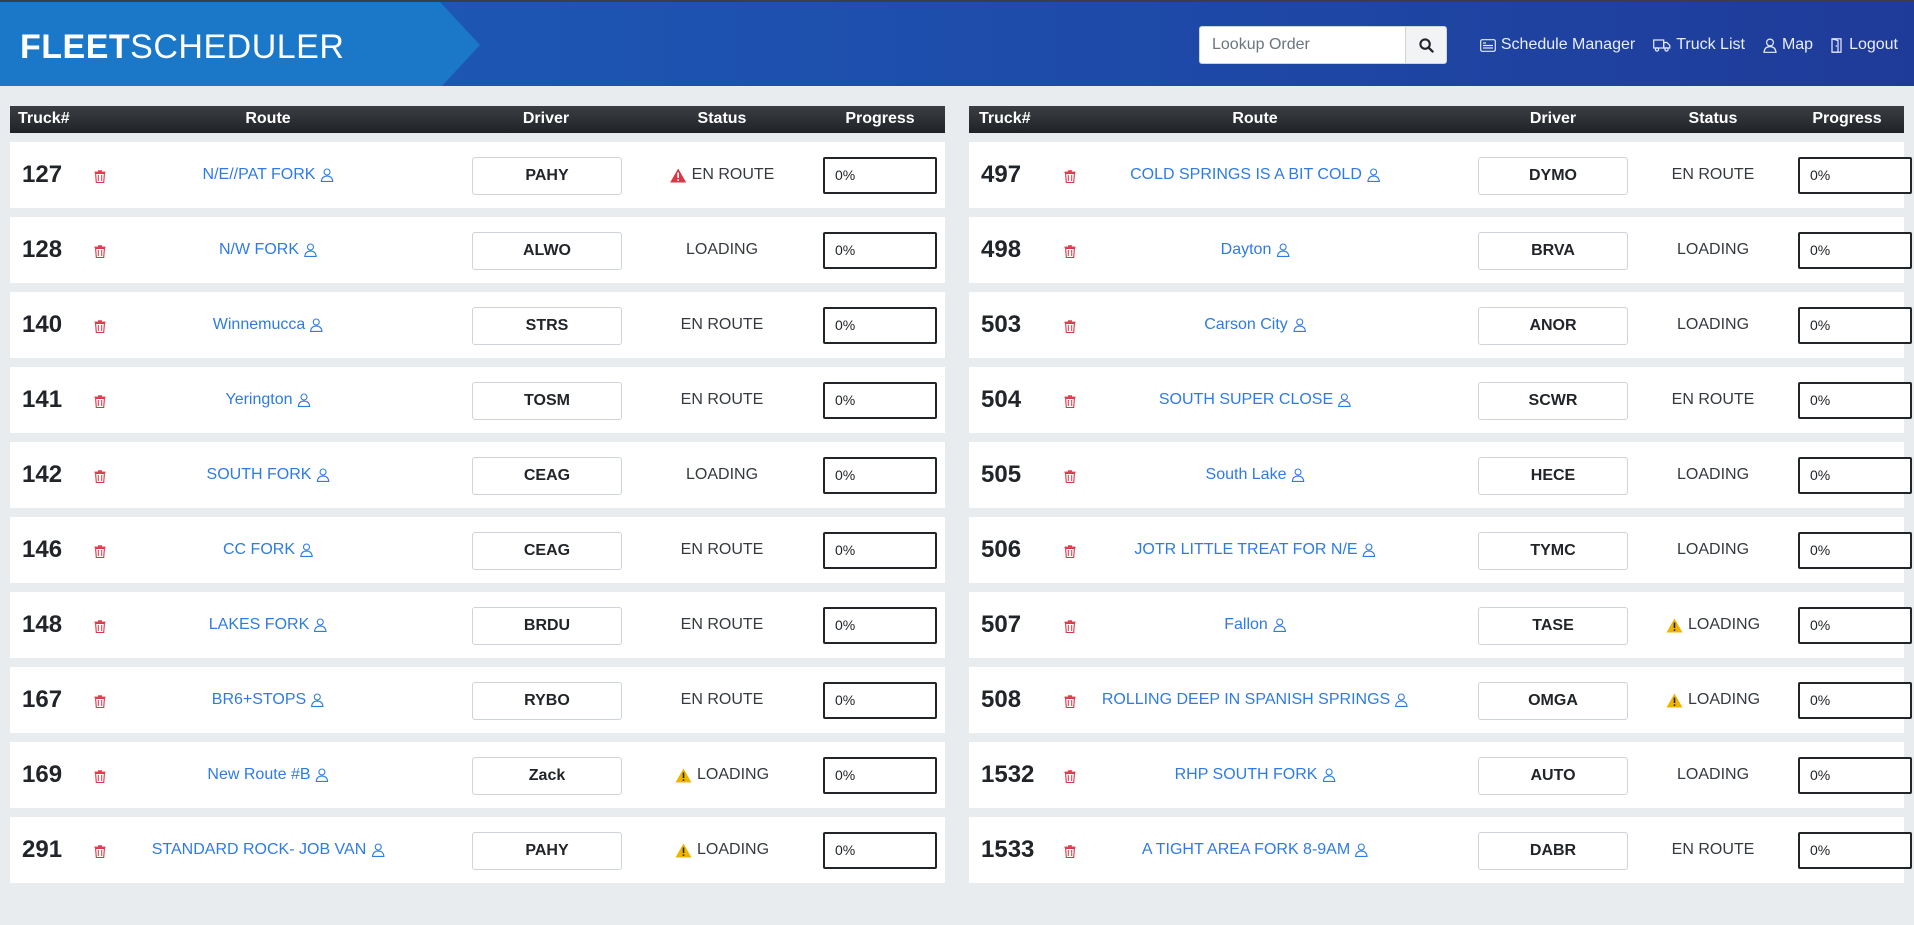 The image size is (1914, 925). What do you see at coordinates (547, 701) in the screenshot?
I see `driver-button: RYBO` at bounding box center [547, 701].